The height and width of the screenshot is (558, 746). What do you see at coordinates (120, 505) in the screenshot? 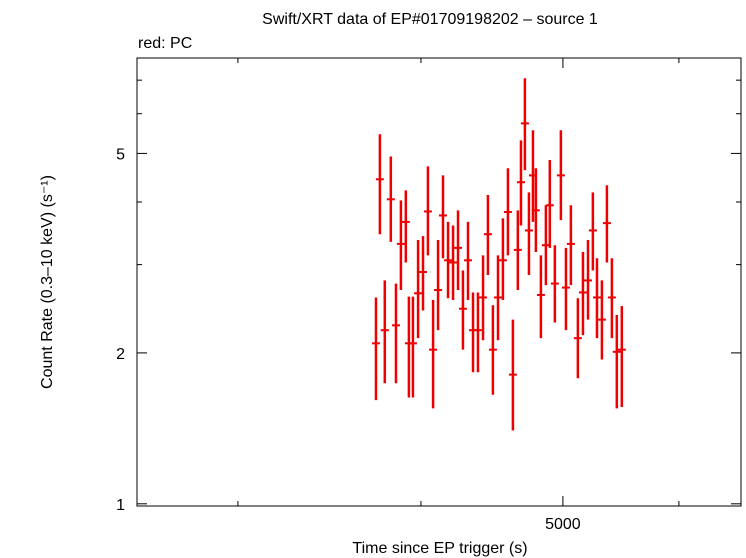
I see `y-tick-label: 1` at bounding box center [120, 505].